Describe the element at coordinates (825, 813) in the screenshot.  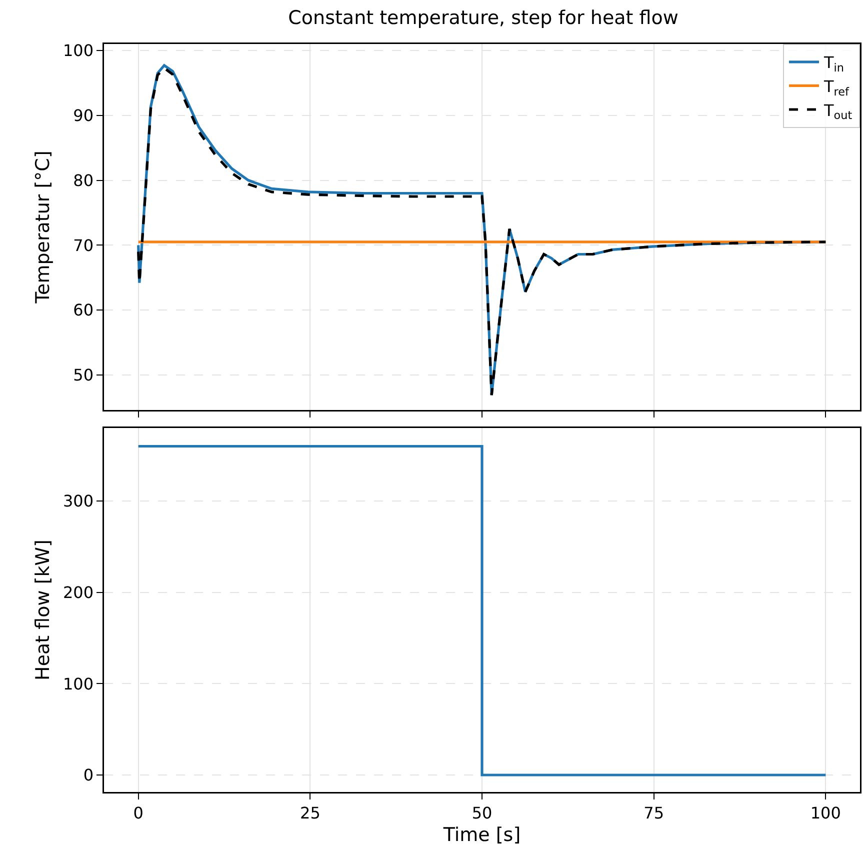
I see `x-tick-label: 100` at that location.